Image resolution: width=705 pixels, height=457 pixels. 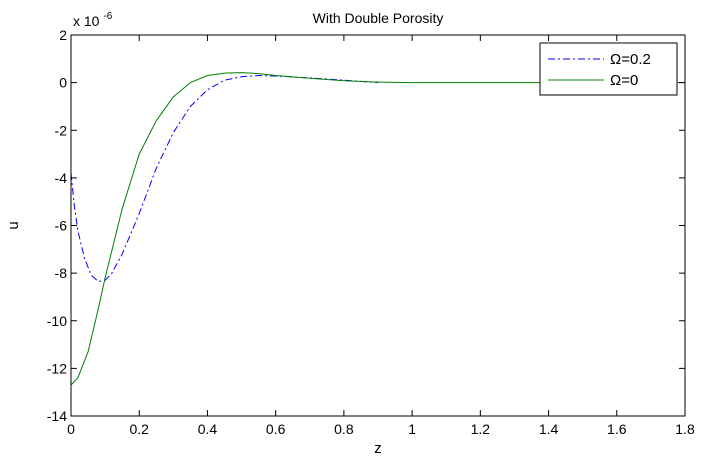 What do you see at coordinates (63, 35) in the screenshot?
I see `y-tick-label: 2` at bounding box center [63, 35].